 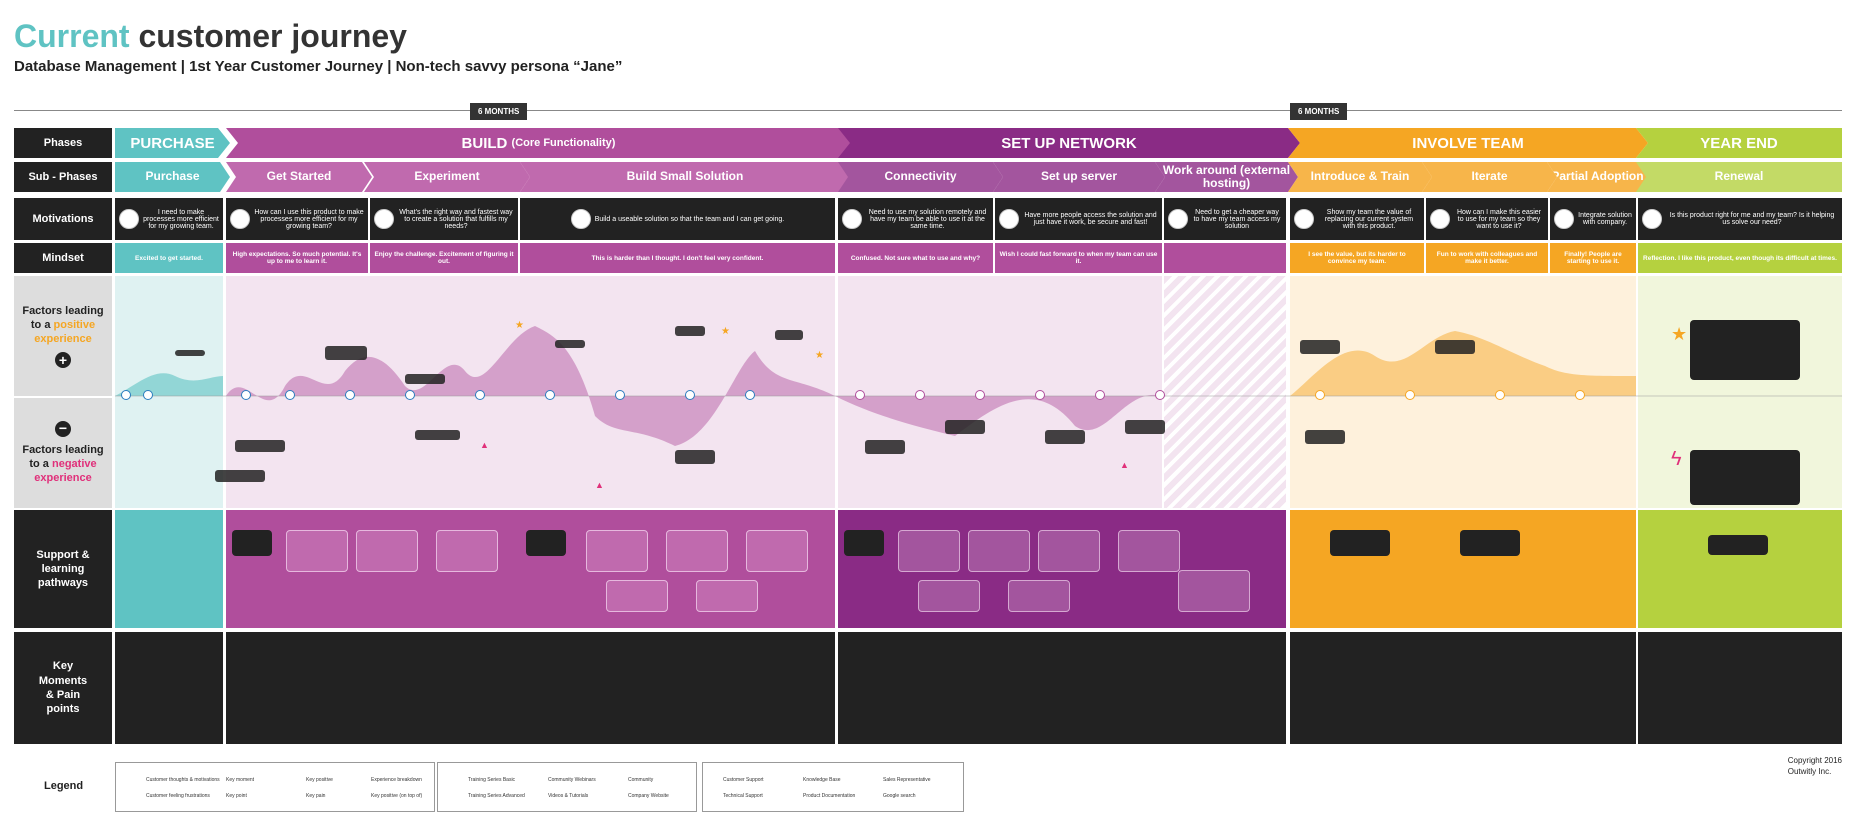 I want to click on legend-item: Technical Support, so click(x=743, y=796).